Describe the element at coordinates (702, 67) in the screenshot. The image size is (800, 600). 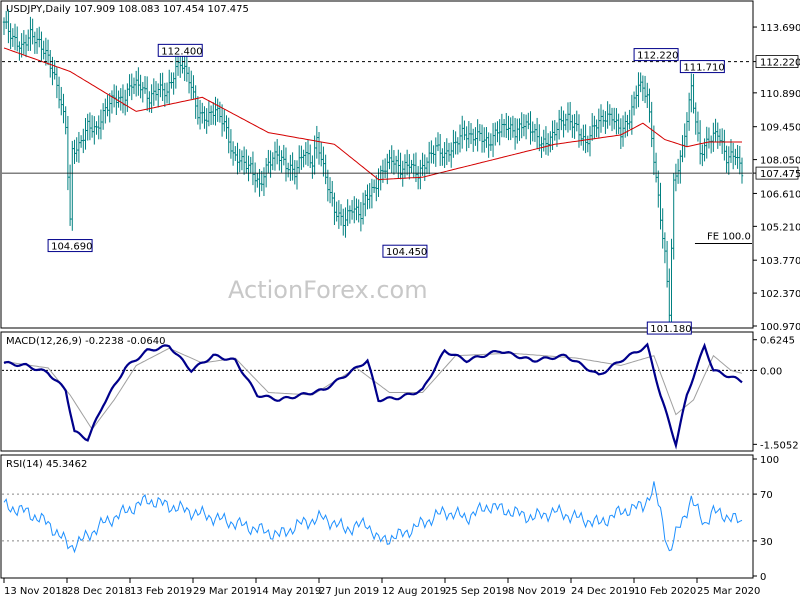
I see `annotation-box` at that location.